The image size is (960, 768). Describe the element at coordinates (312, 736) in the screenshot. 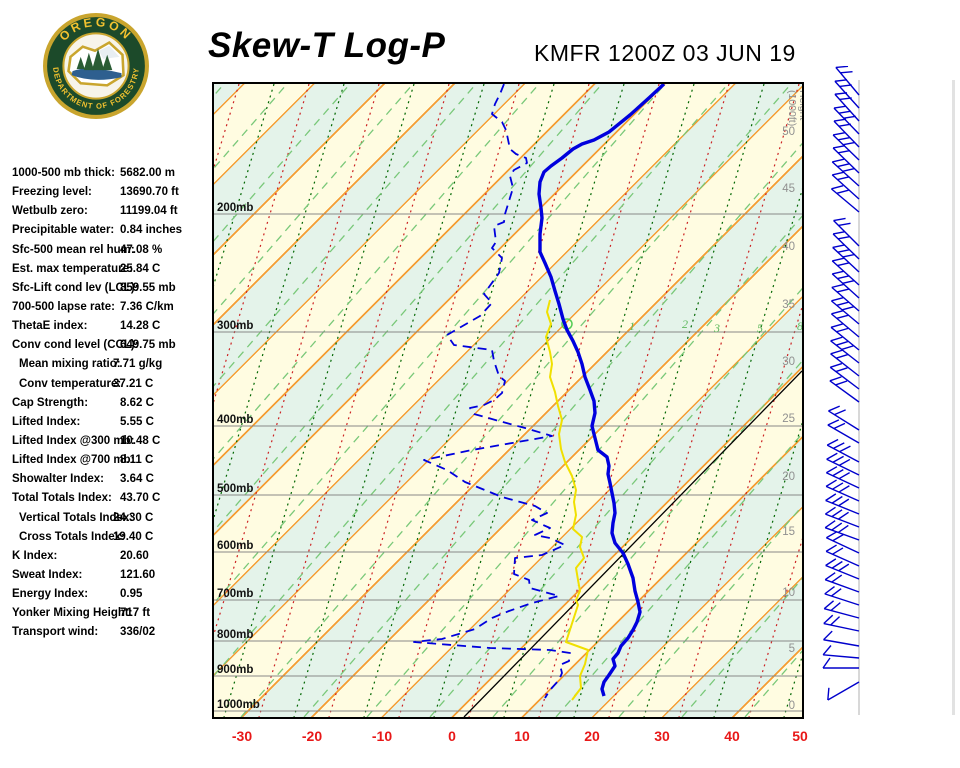

I see `temperature-tick-label: -20` at that location.